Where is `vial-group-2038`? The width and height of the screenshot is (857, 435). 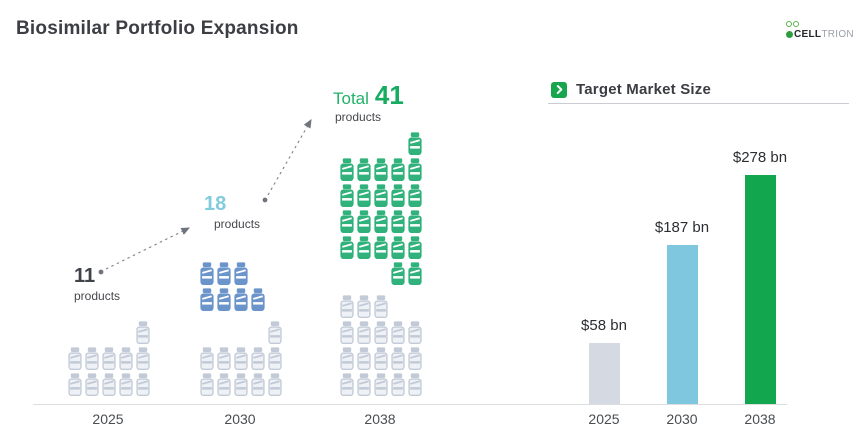
vial-group-2038 is located at coordinates (380, 262).